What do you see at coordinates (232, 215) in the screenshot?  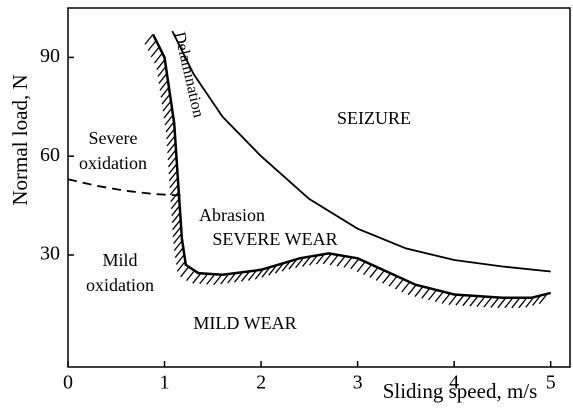 I see `region-label: Abrasion` at bounding box center [232, 215].